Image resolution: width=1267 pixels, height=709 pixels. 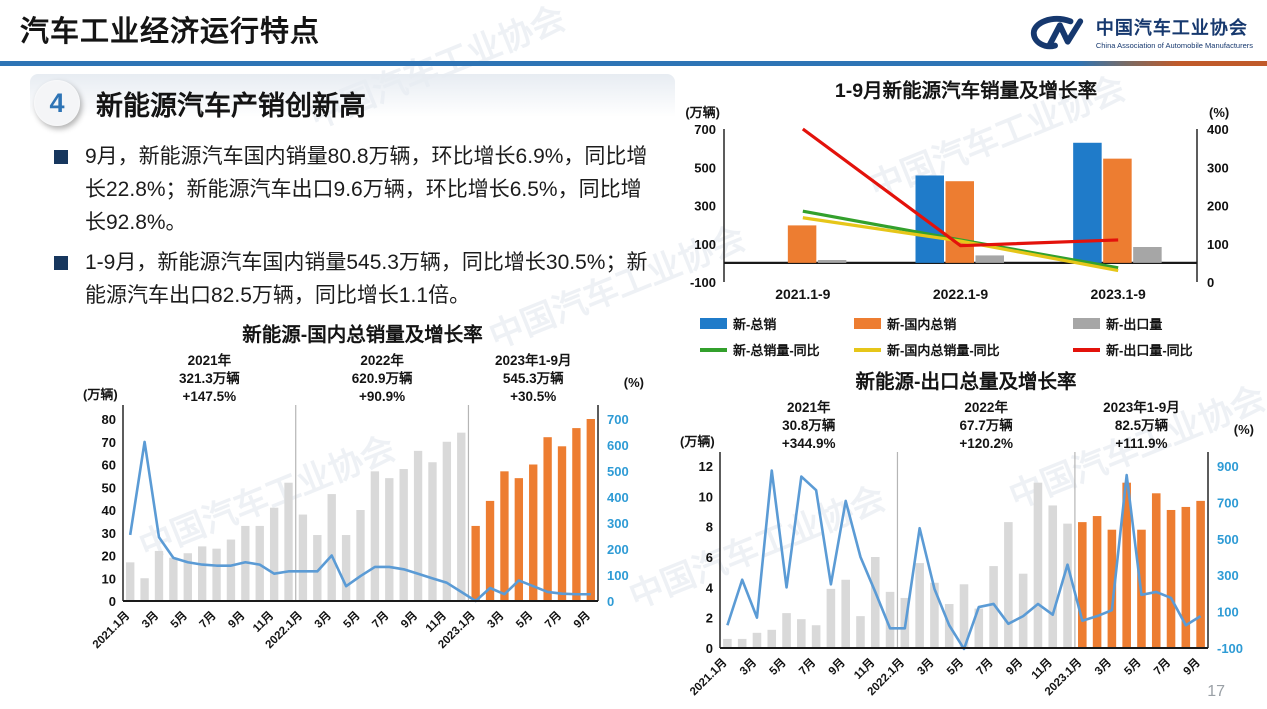 I want to click on svg-text: 2023.1-9, so click(x=1118, y=294).